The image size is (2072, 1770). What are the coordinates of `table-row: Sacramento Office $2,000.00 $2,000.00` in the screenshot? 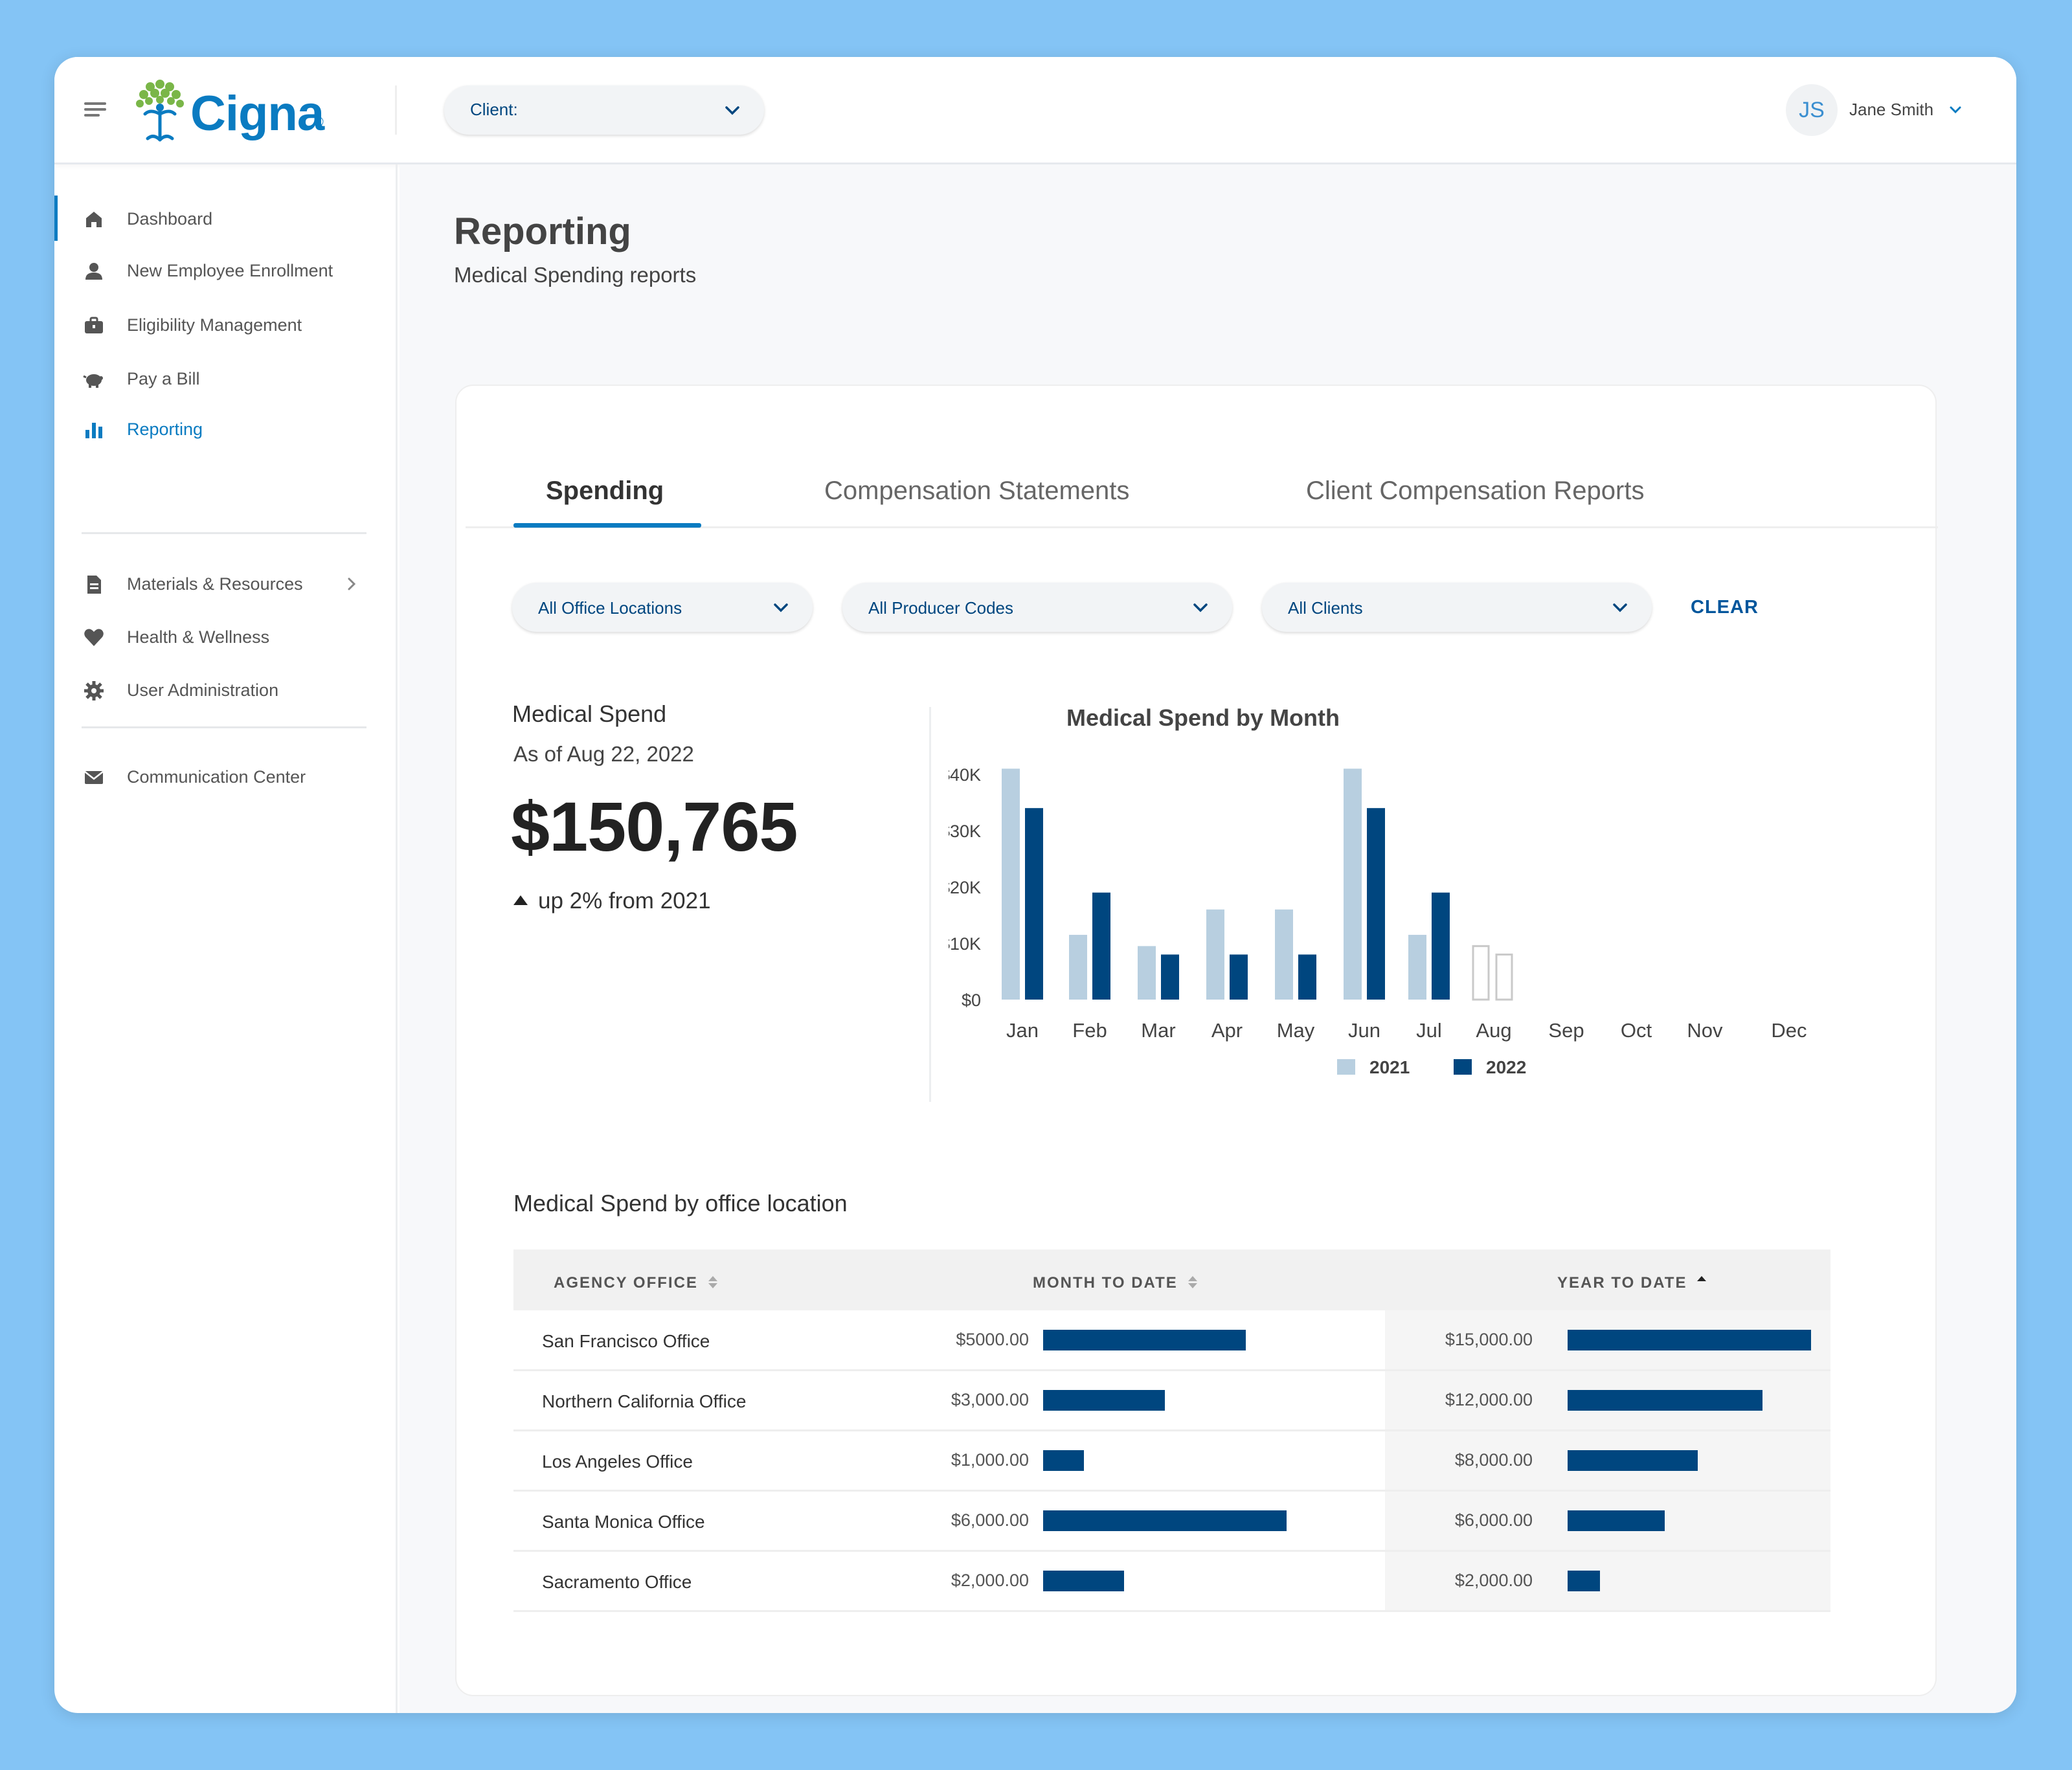 It's located at (1171, 1581).